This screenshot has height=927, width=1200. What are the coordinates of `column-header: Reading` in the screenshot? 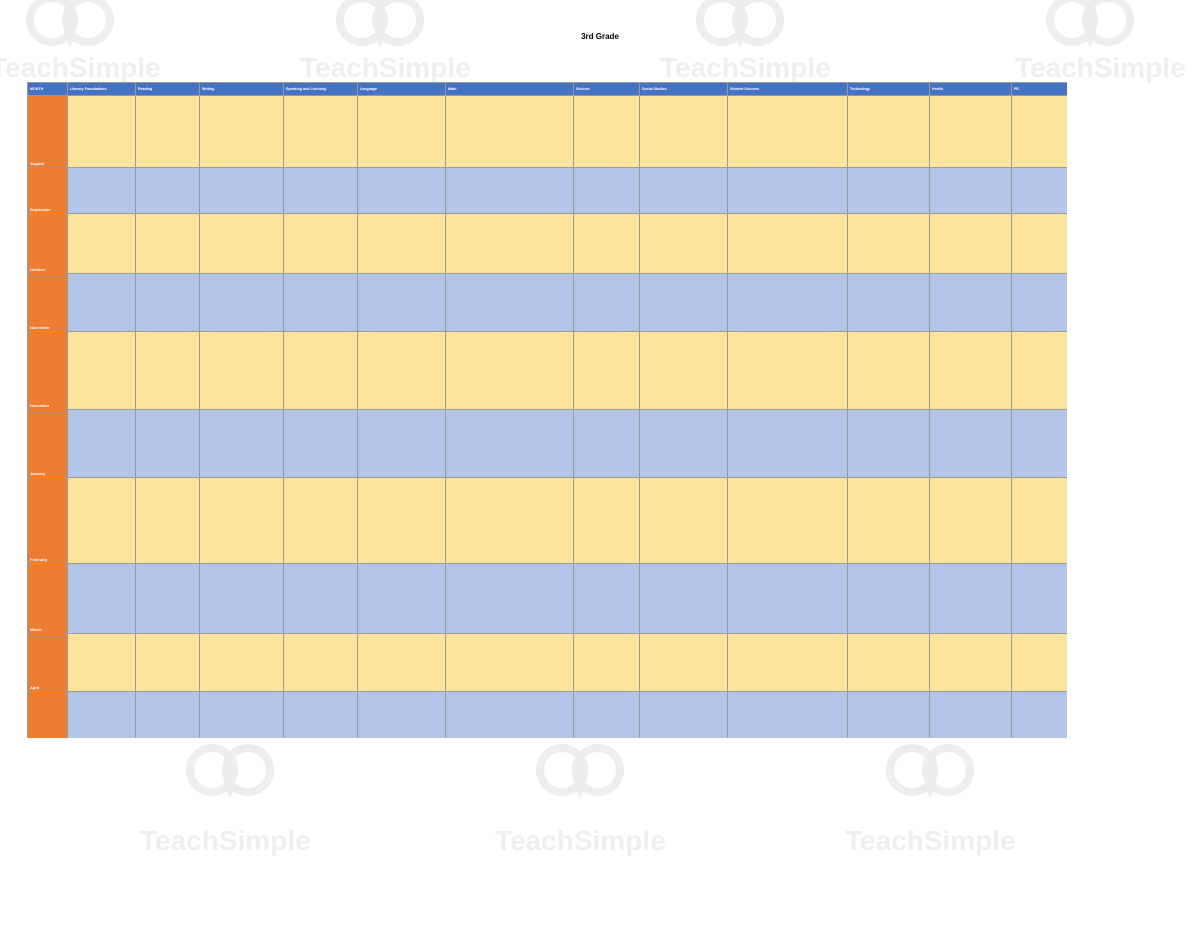 It's located at (167, 89).